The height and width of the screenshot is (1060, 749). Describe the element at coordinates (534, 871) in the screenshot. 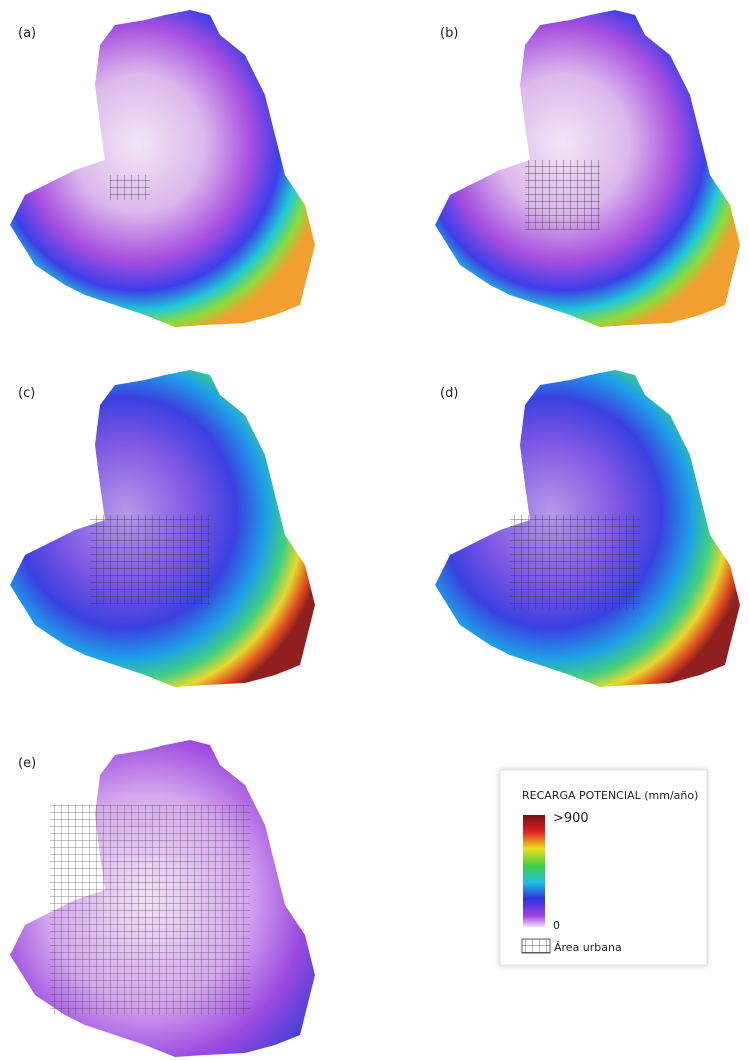

I see `color-bar` at that location.